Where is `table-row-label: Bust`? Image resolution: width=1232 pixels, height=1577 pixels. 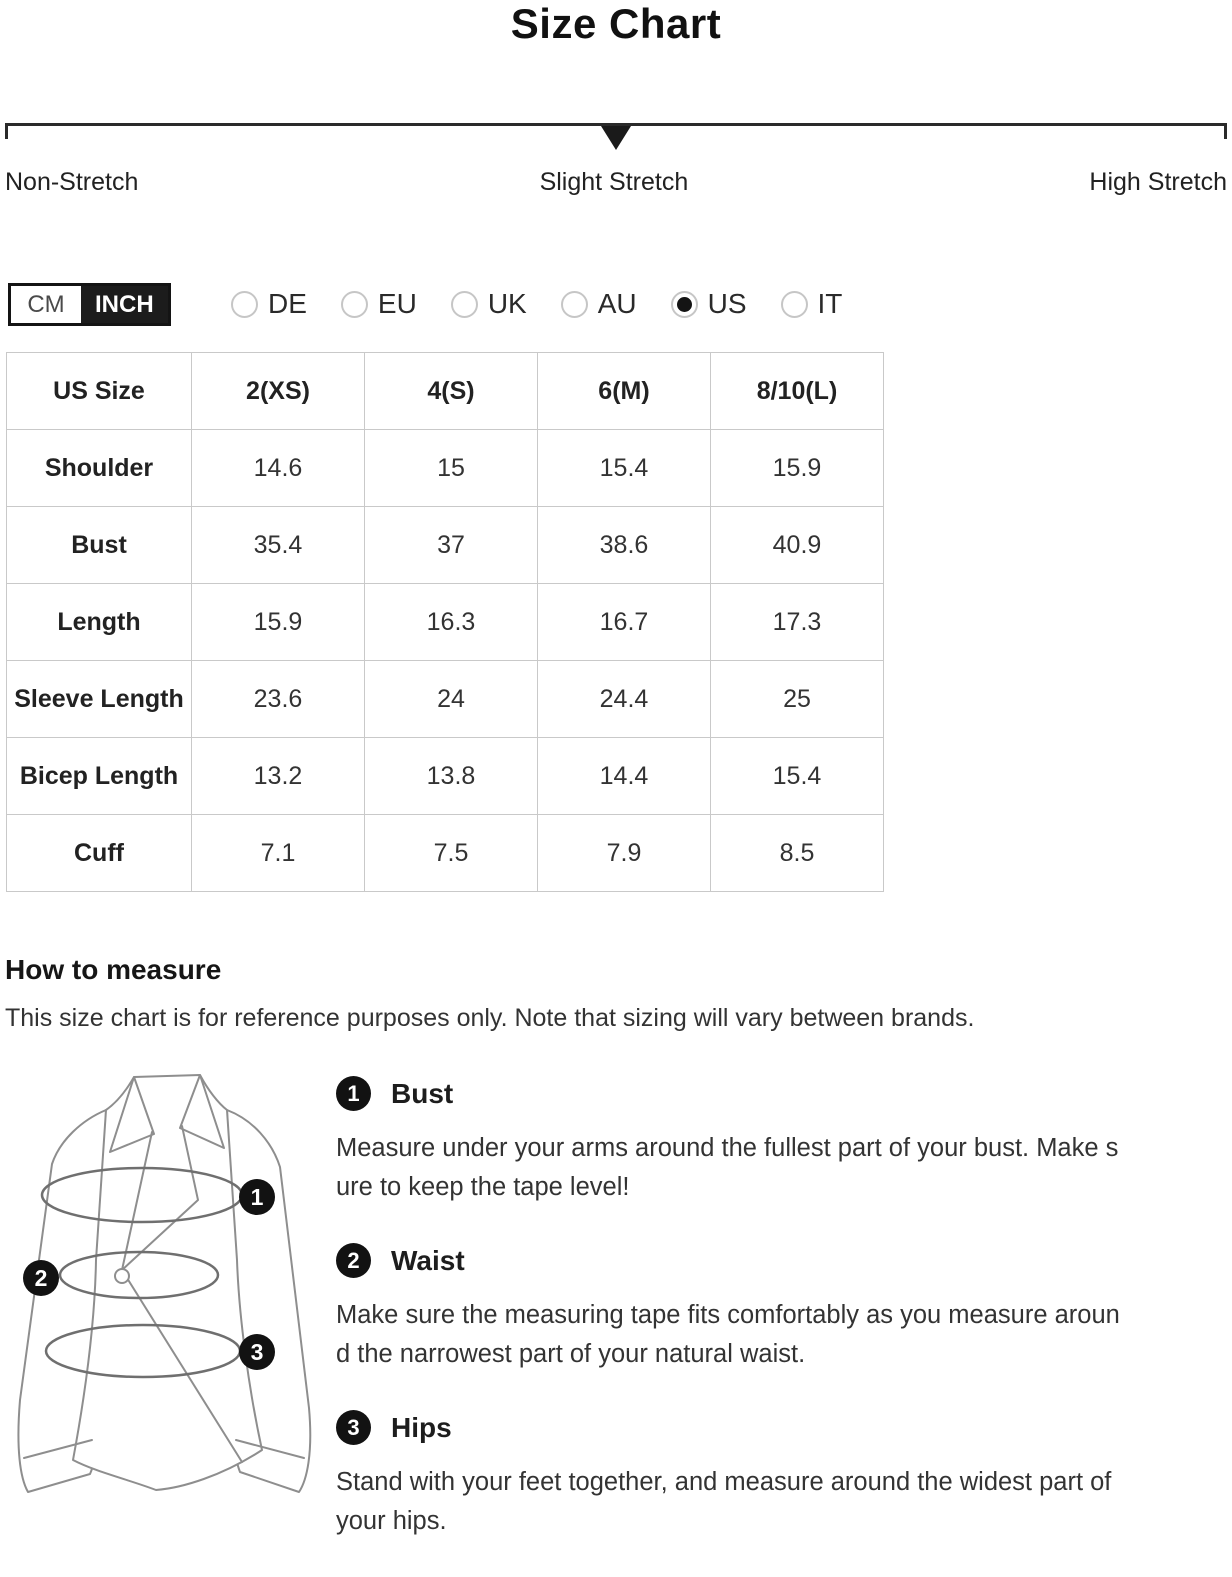
table-row-label: Bust is located at coordinates (99, 545).